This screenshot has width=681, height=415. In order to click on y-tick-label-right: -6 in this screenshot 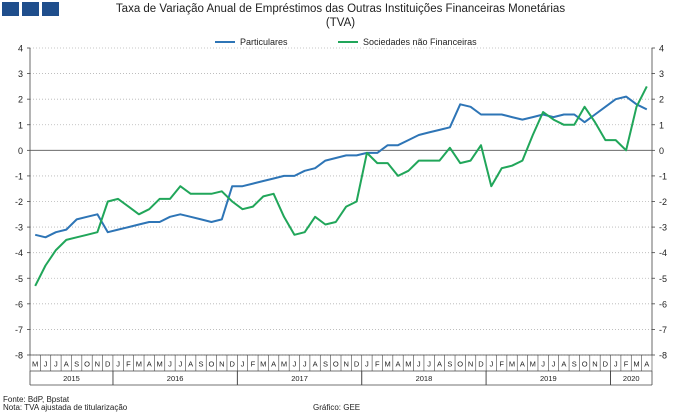, I will do `click(663, 304)`.